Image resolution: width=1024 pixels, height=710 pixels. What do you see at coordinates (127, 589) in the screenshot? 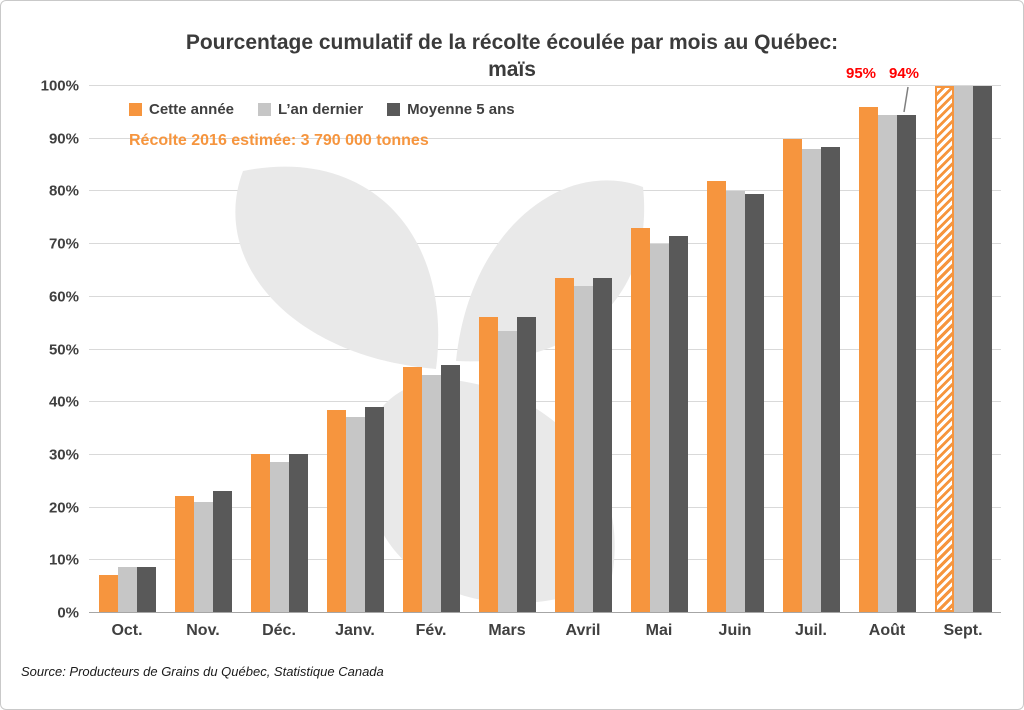
I see `bar-L-an-dernier-Oct` at bounding box center [127, 589].